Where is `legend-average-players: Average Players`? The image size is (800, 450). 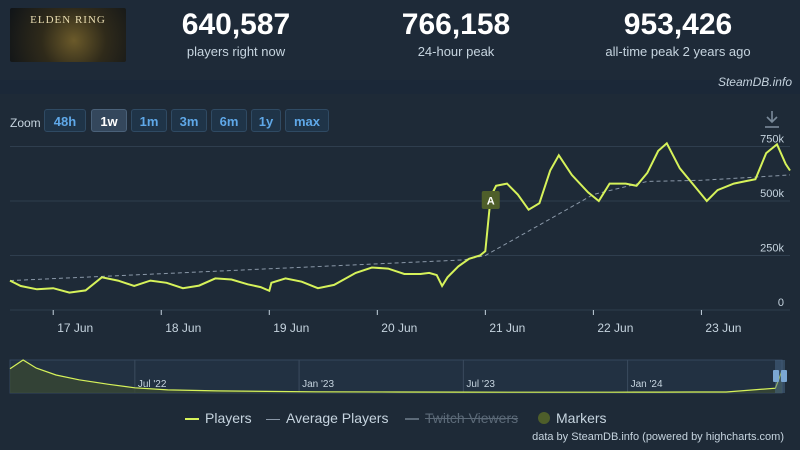
legend-average-players: Average Players is located at coordinates (327, 418).